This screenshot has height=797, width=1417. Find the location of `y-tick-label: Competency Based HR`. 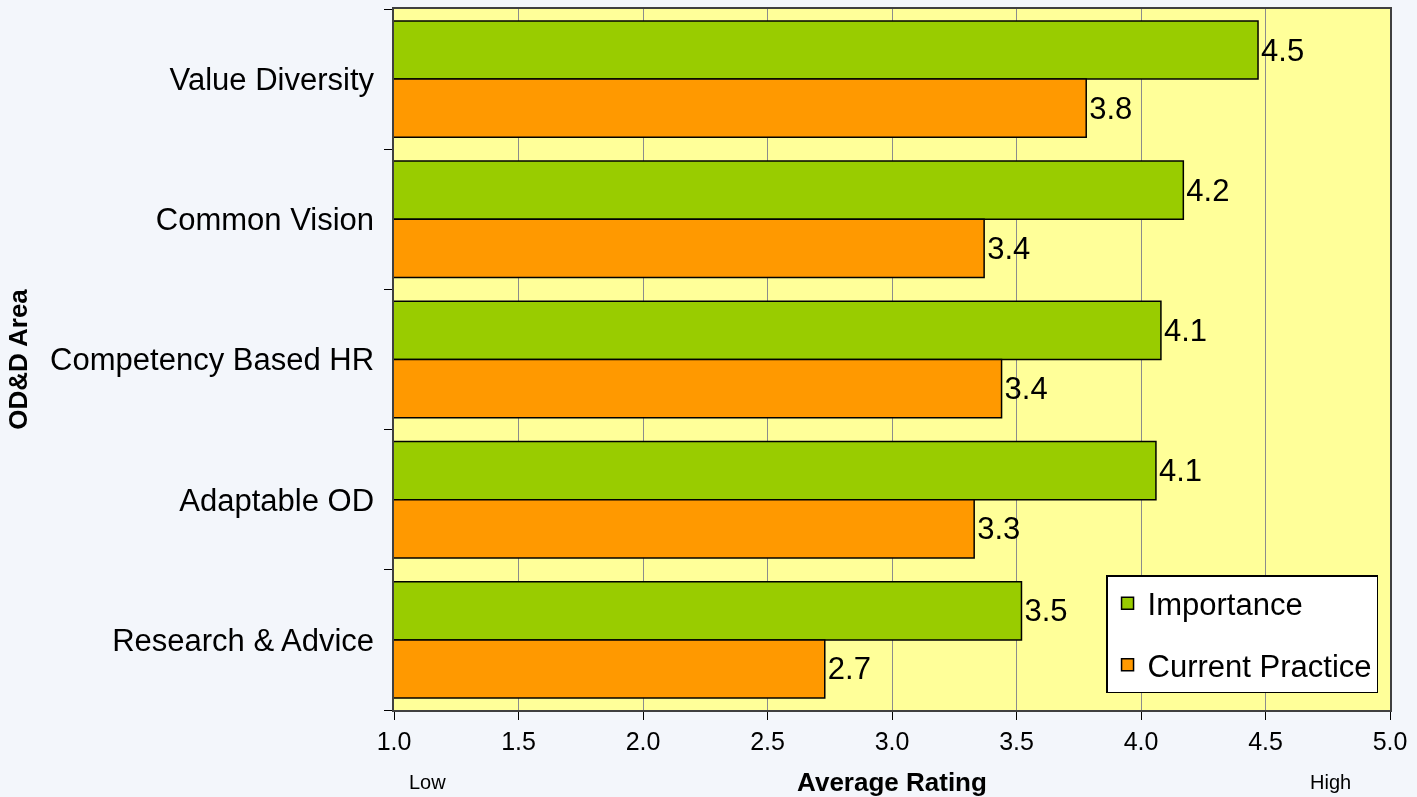

y-tick-label: Competency Based HR is located at coordinates (212, 360).